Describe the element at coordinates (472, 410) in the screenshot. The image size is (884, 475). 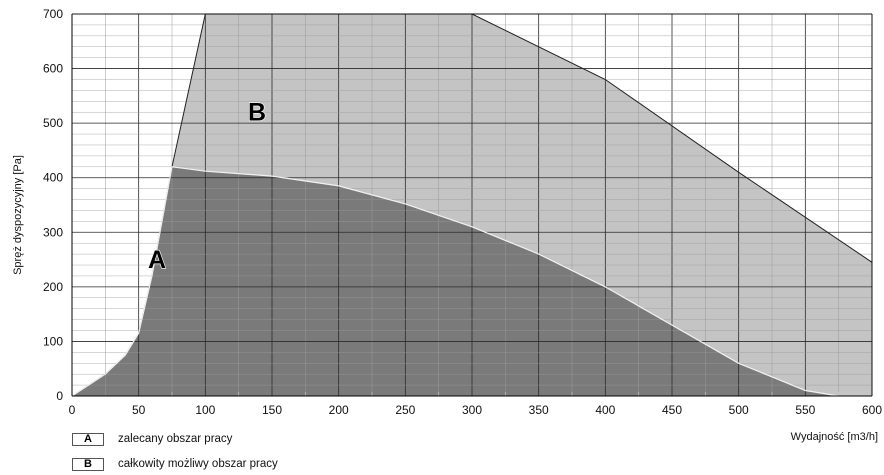
I see `x-tick-label: 300` at that location.